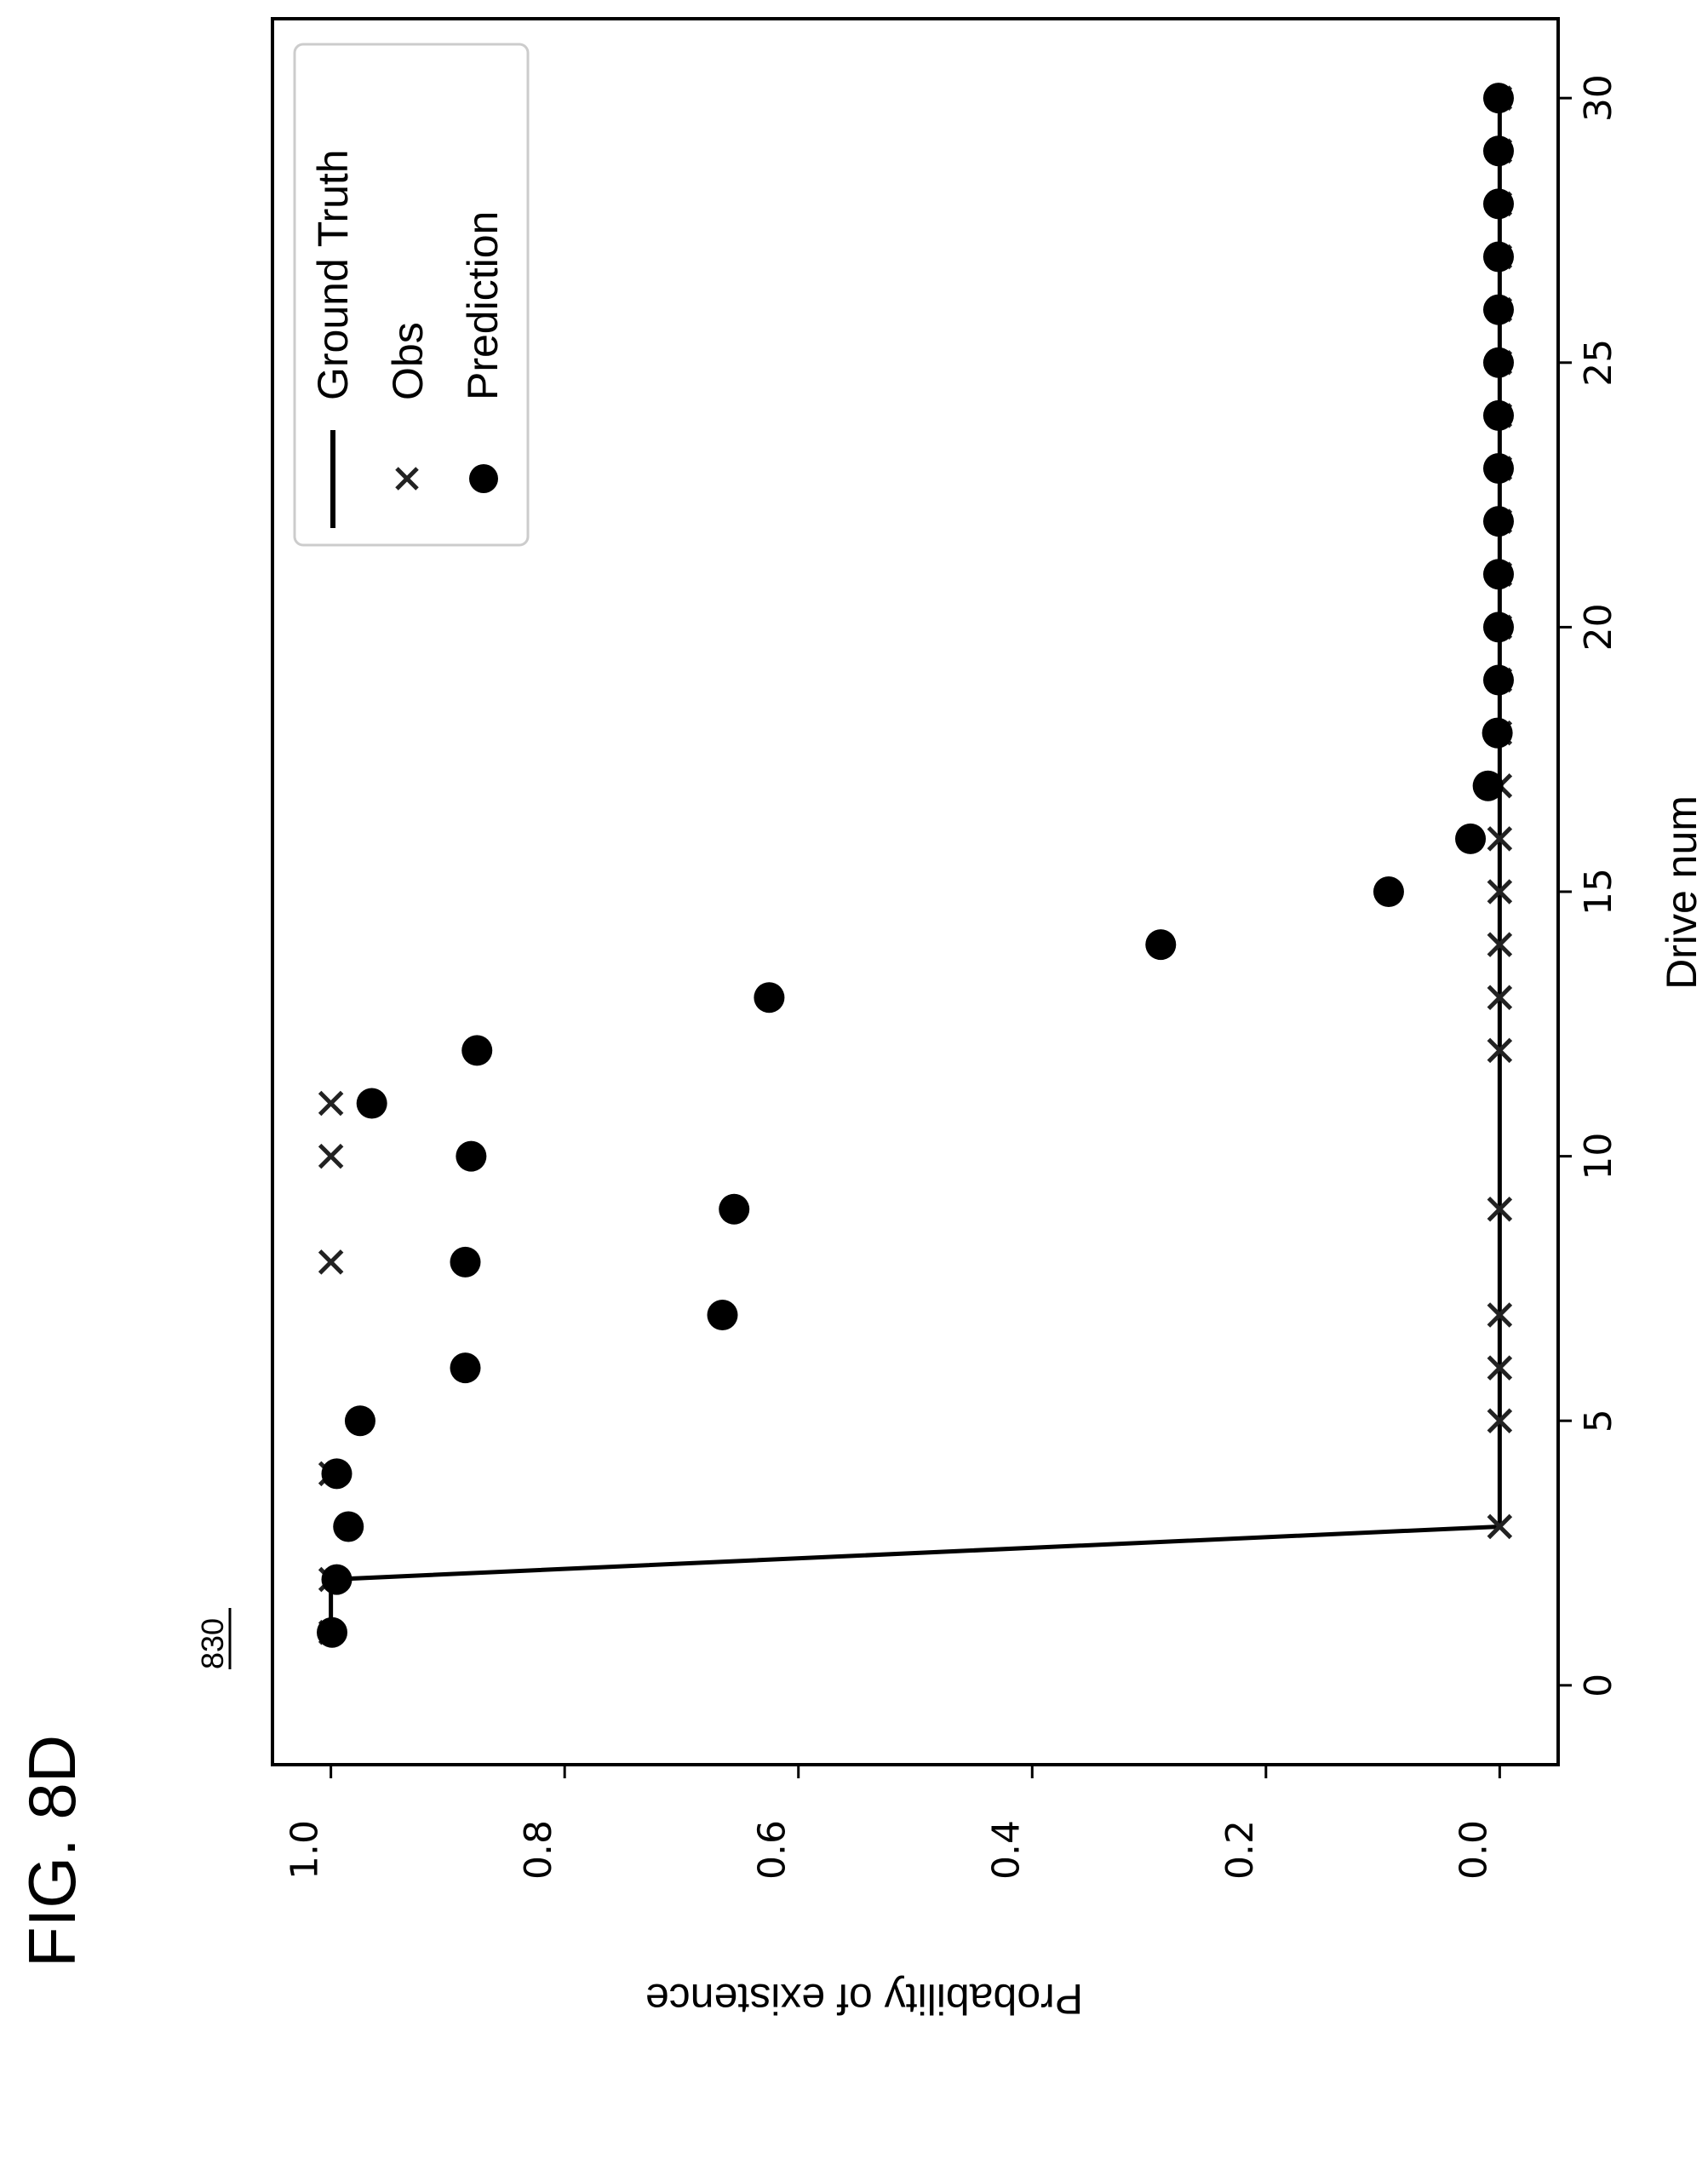 The height and width of the screenshot is (2182, 1708). What do you see at coordinates (52, 1851) in the screenshot?
I see `figure-label: FIG. 8D` at bounding box center [52, 1851].